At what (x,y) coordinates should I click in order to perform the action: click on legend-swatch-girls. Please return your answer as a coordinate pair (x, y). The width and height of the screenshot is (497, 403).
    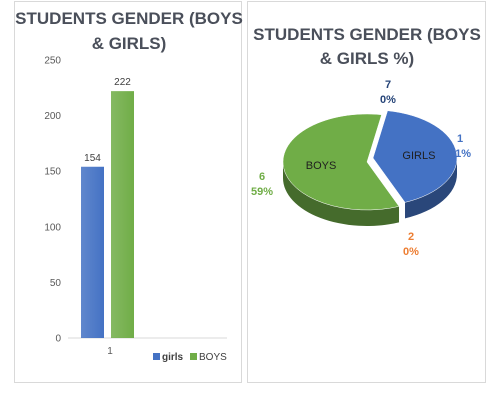
    Looking at the image, I should click on (156, 356).